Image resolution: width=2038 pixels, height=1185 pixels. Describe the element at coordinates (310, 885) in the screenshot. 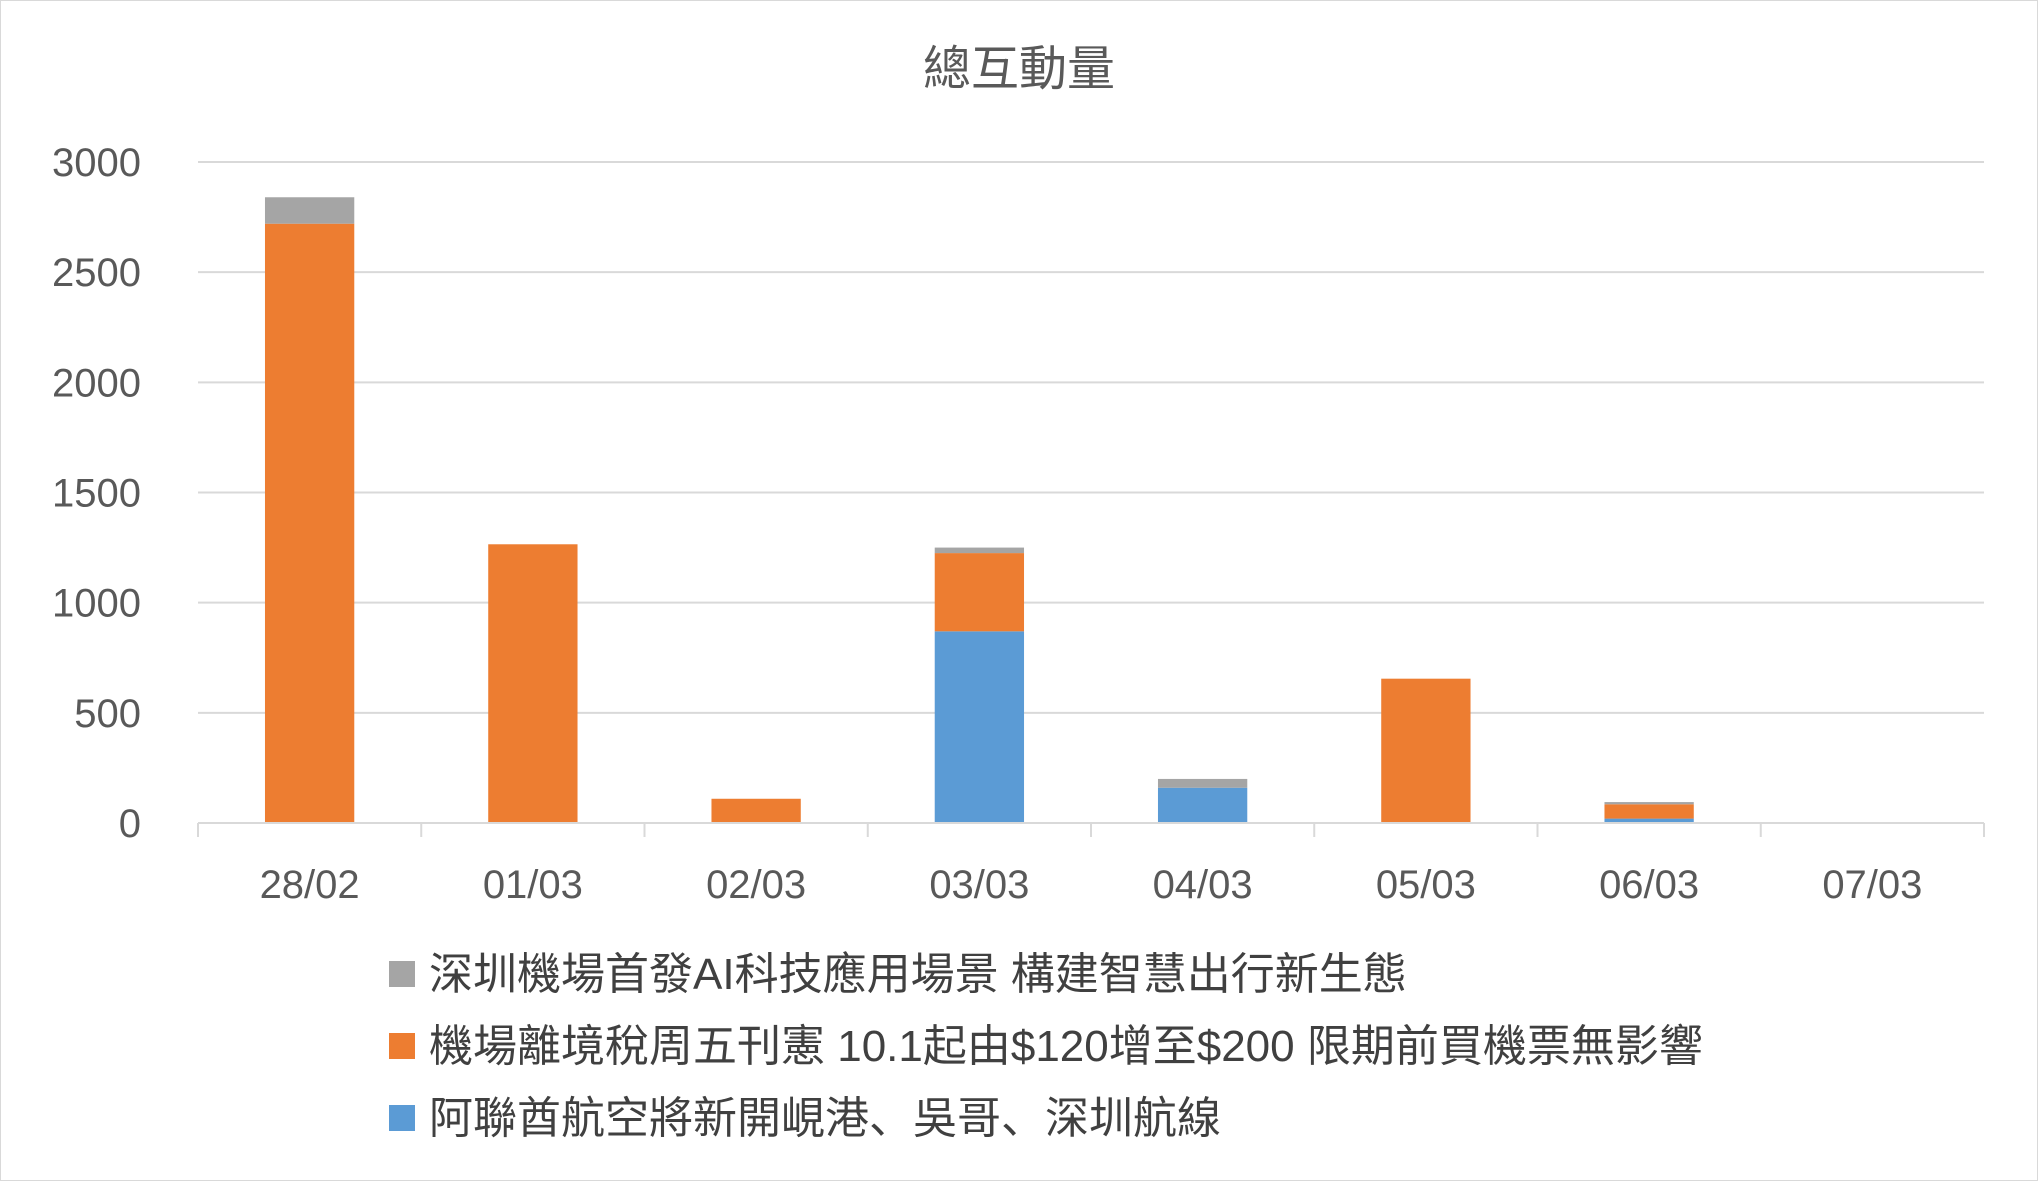

I see `x-tick-label: 28/02` at that location.